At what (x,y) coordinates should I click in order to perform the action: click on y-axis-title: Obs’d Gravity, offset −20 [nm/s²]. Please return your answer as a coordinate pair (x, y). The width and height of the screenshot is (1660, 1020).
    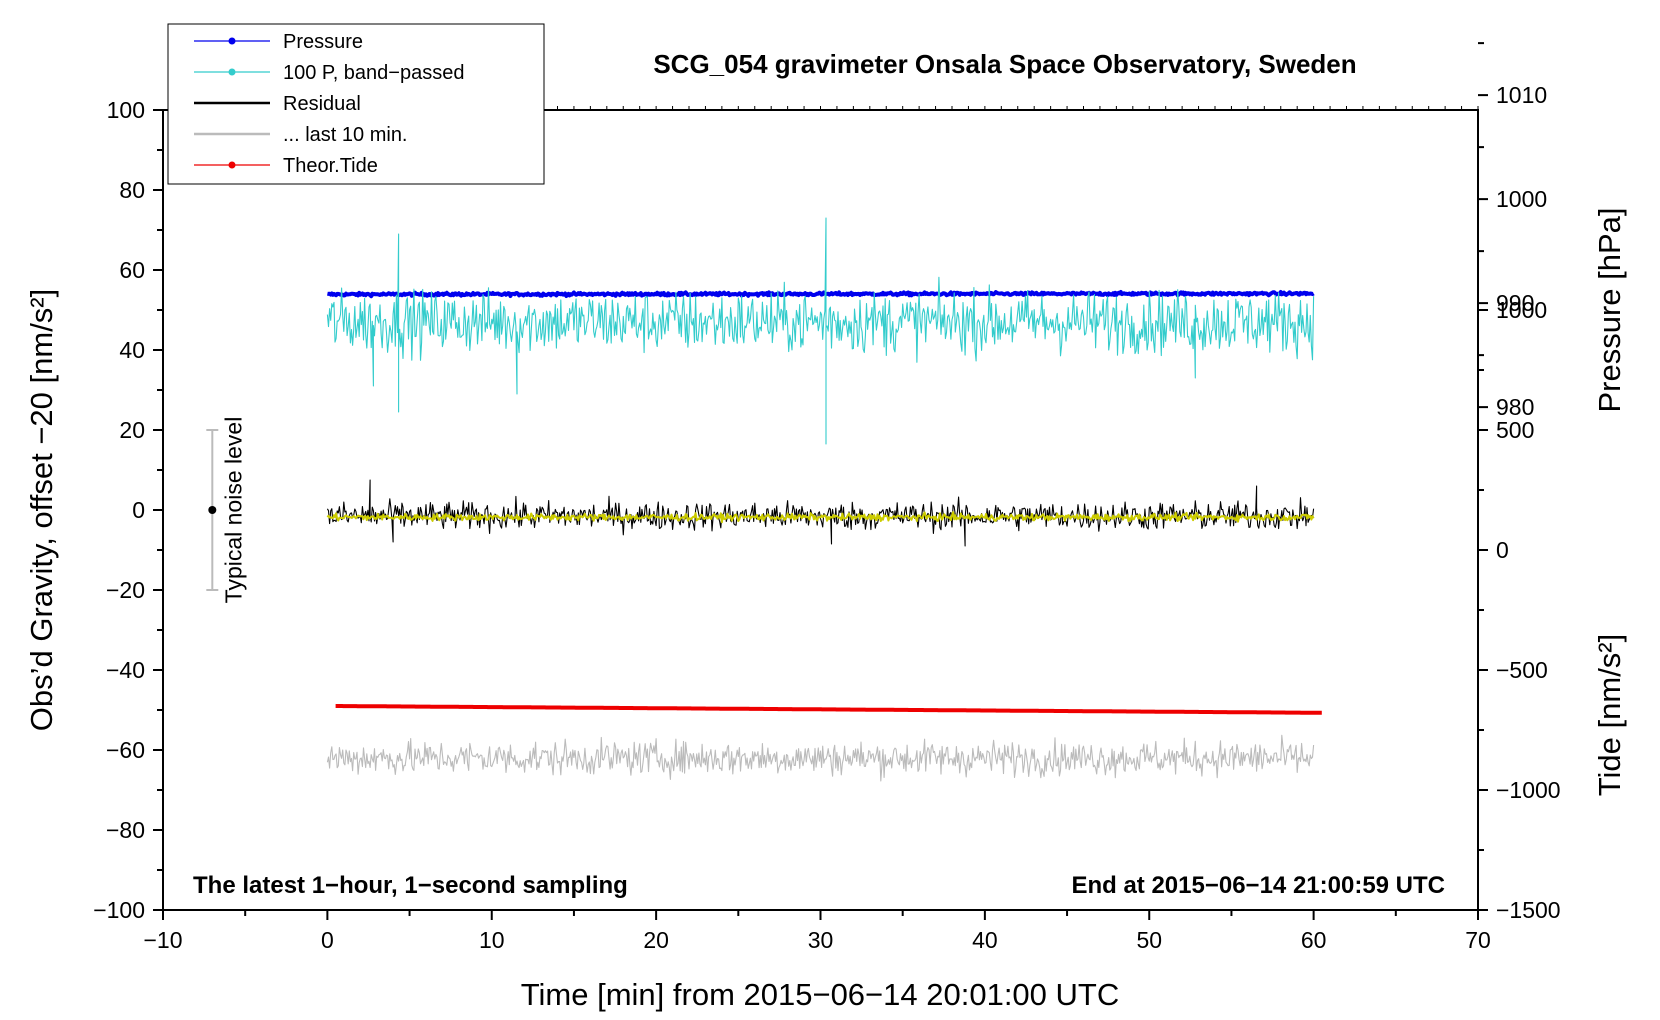
    Looking at the image, I should click on (41, 510).